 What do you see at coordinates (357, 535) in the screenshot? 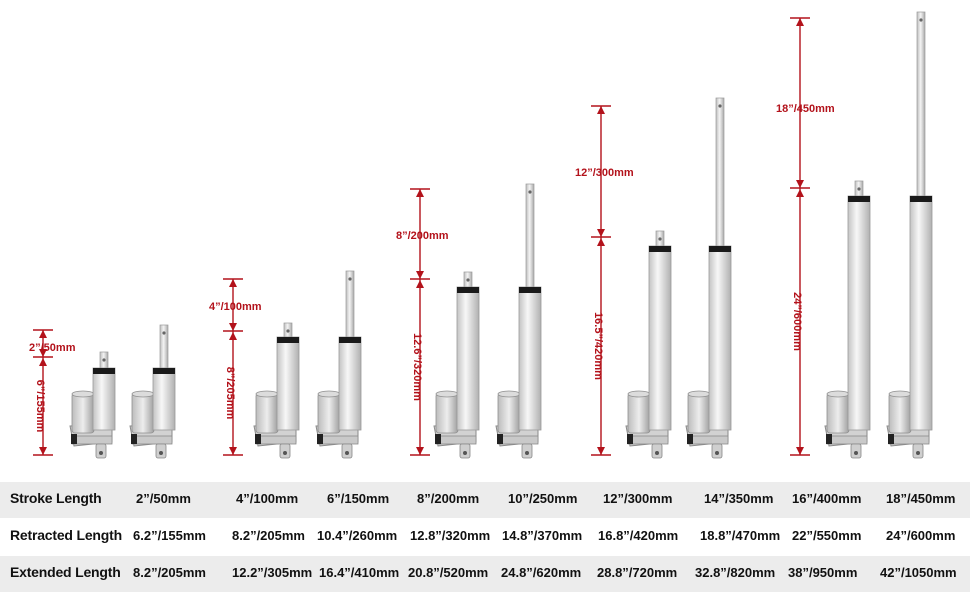
I see `retracted-cell: 10.4”/260mm` at bounding box center [357, 535].